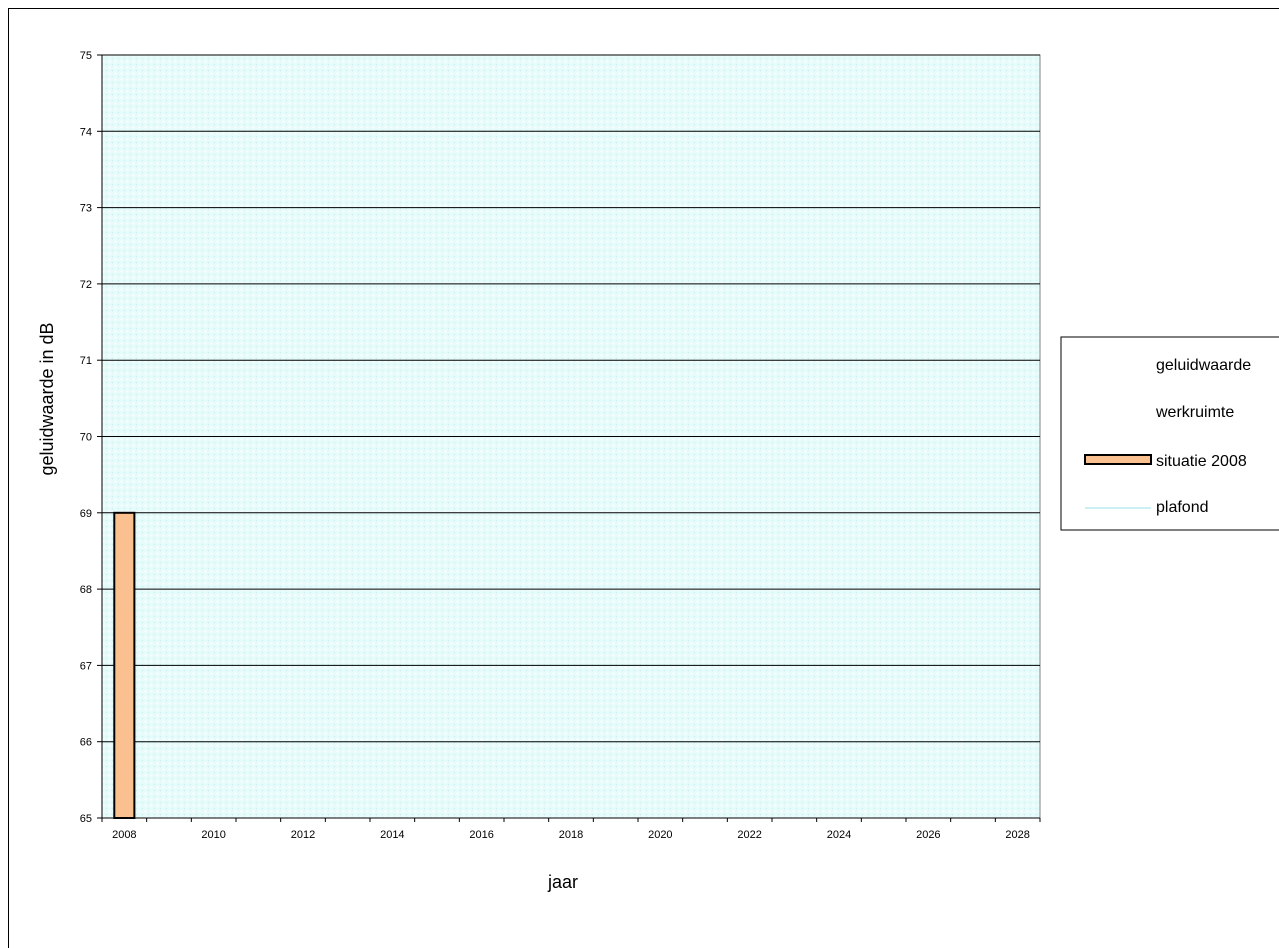  What do you see at coordinates (86, 590) in the screenshot?
I see `y-tick-label-68: 68` at bounding box center [86, 590].